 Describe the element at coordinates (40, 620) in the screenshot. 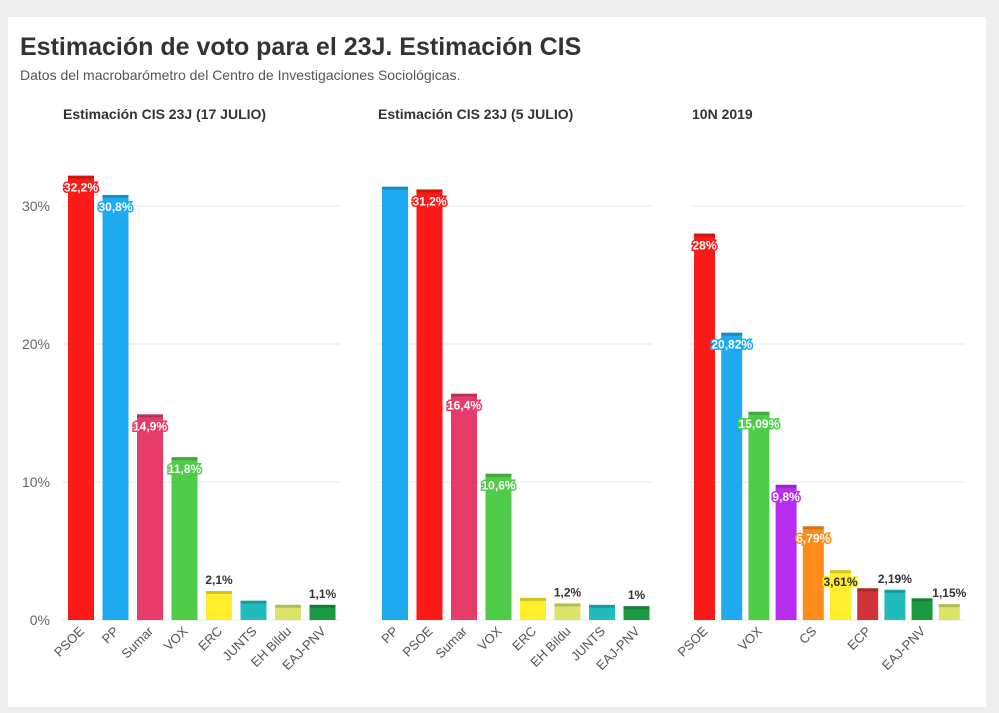

I see `y-tick-label: 0%` at that location.